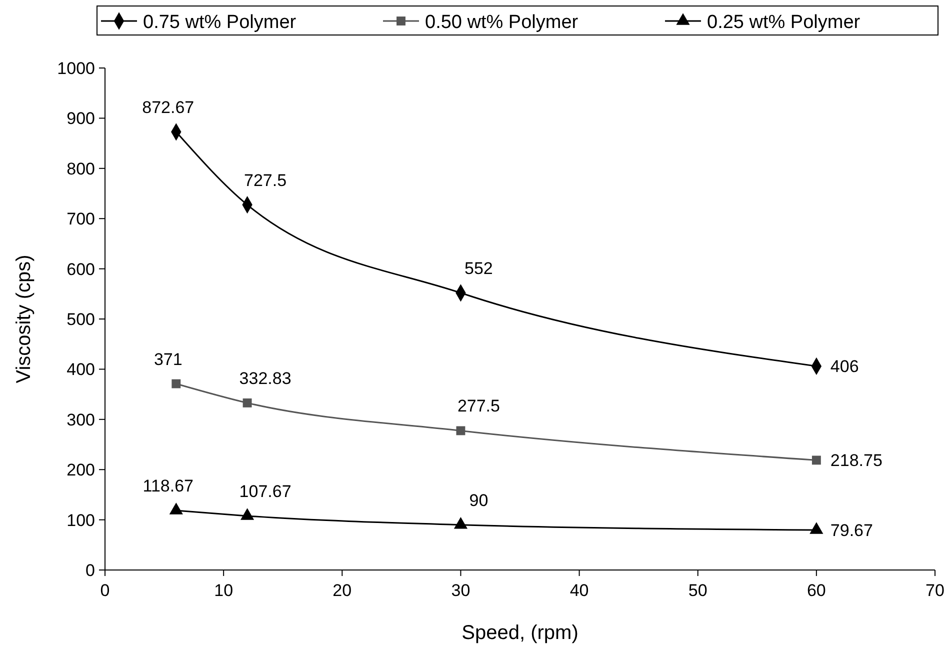  I want to click on x-tick-label: 50, so click(698, 590).